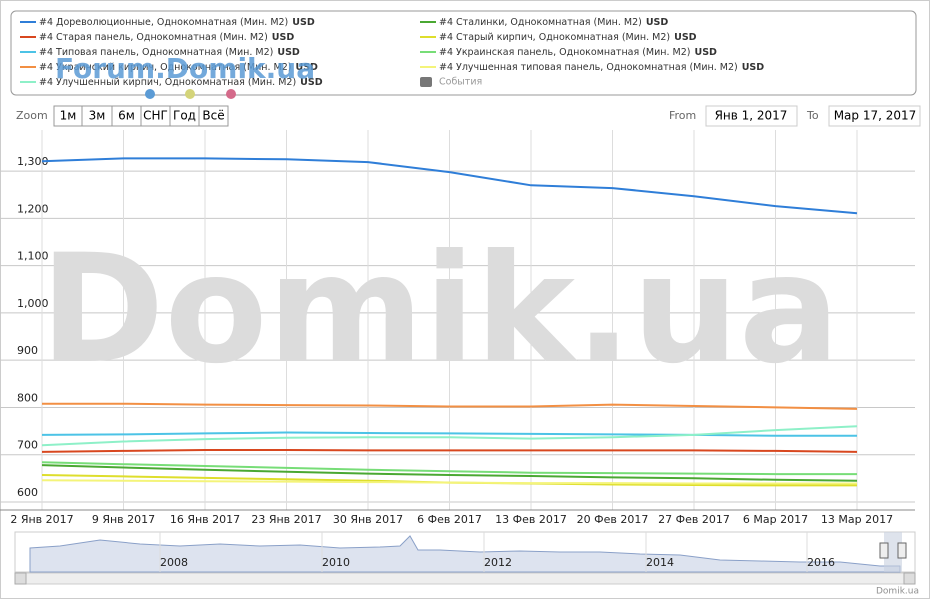 This screenshot has height=600, width=931. Describe the element at coordinates (897, 592) in the screenshot. I see `credits: Domik.ua` at that location.